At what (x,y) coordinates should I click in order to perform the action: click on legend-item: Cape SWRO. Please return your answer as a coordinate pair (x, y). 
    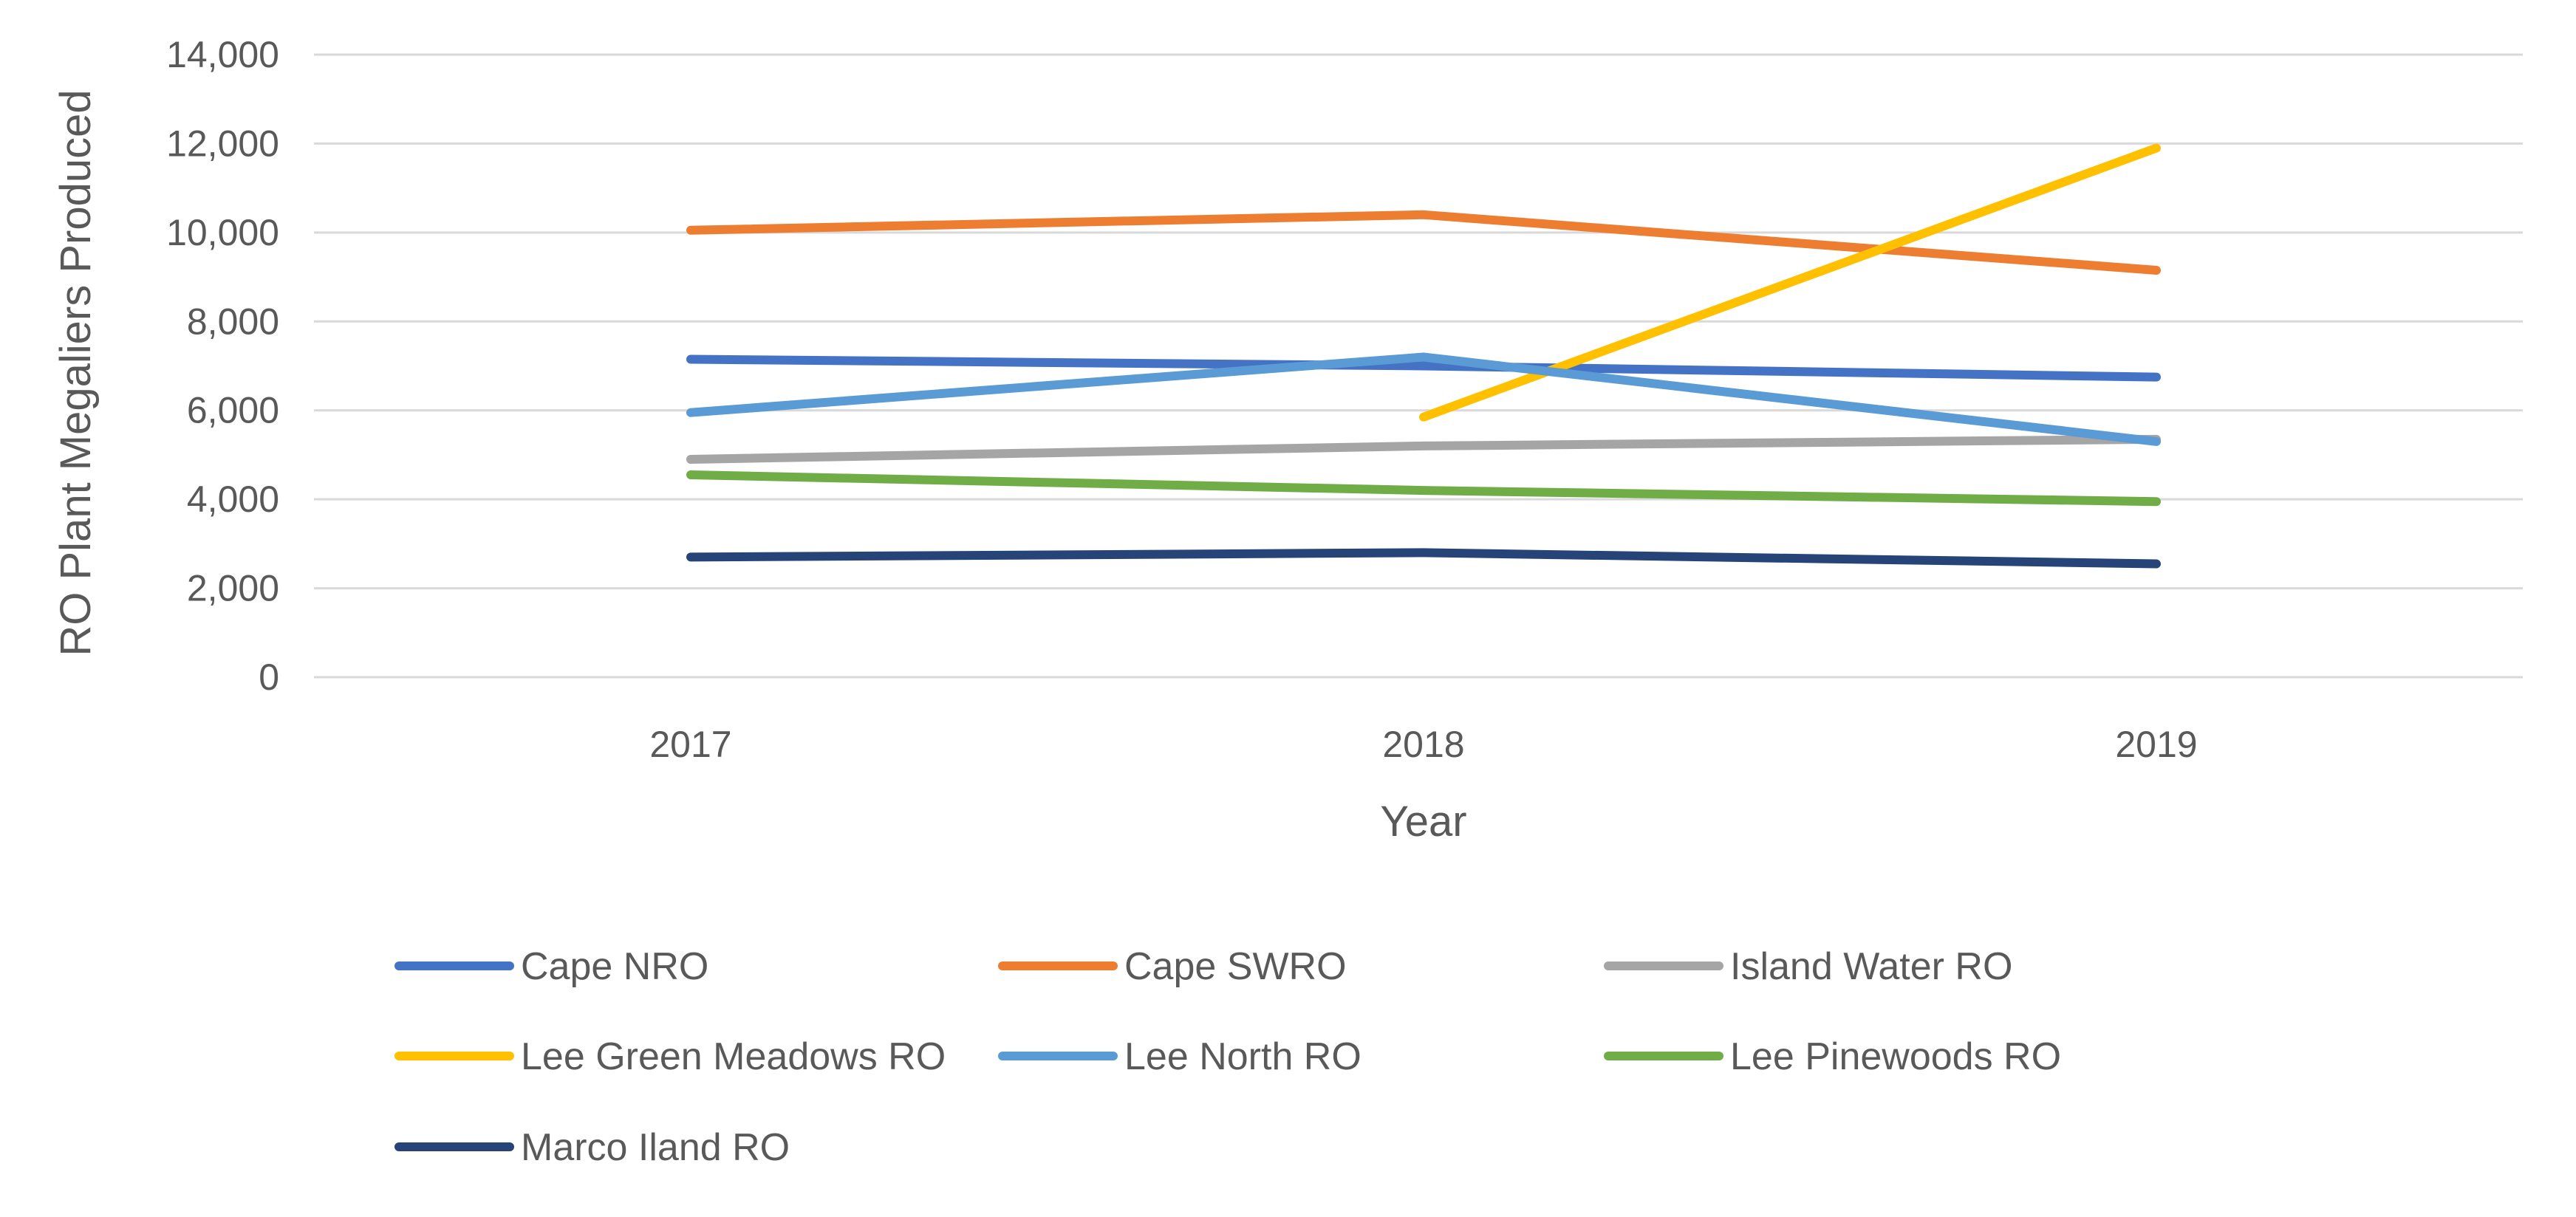
    Looking at the image, I should click on (1172, 966).